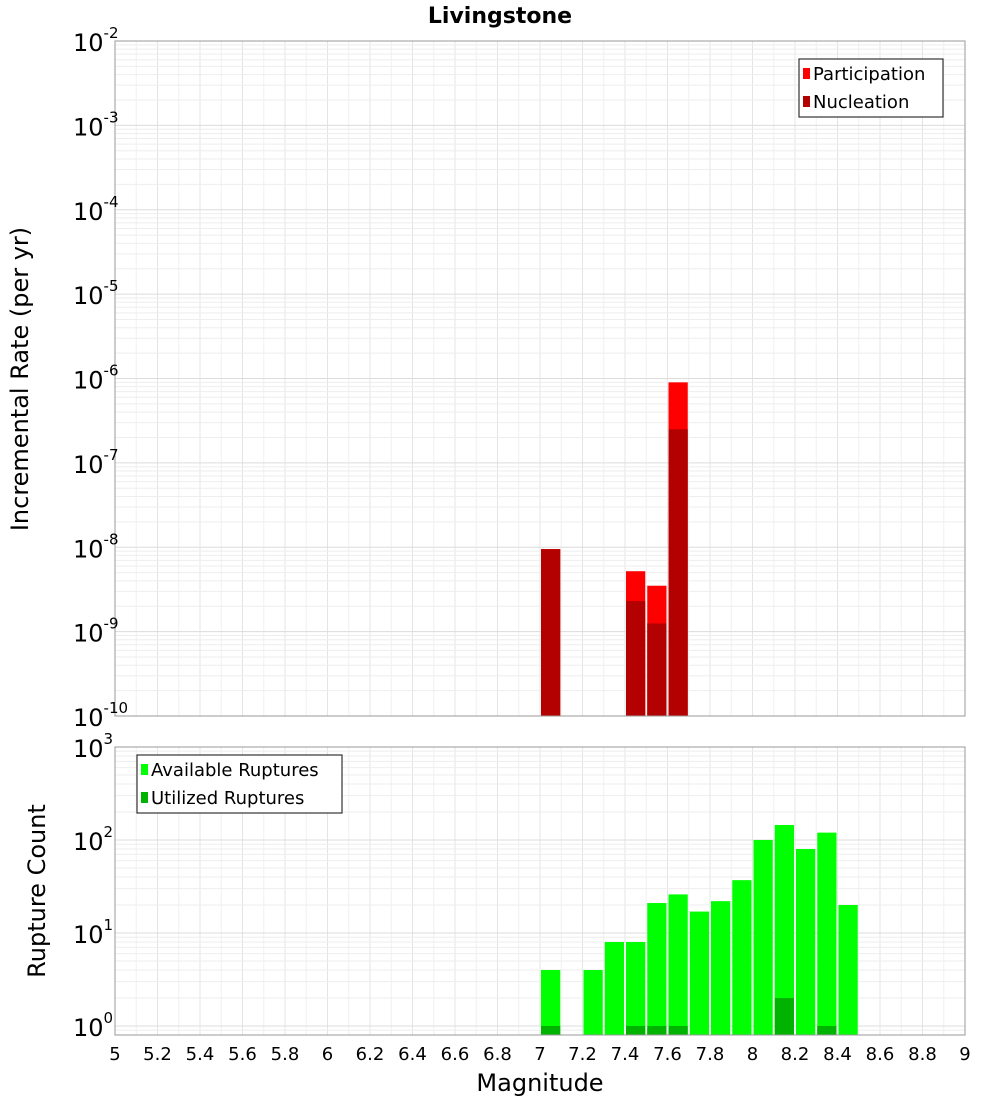 The width and height of the screenshot is (1000, 1104). Describe the element at coordinates (922, 1054) in the screenshot. I see `x-tick-label: 8.8` at that location.